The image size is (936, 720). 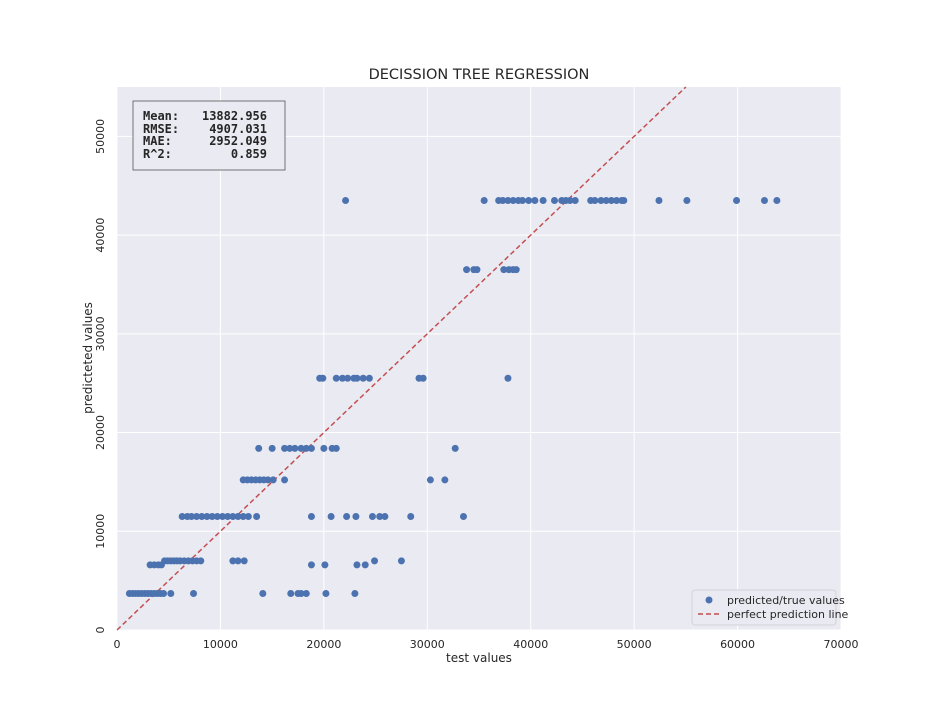 I want to click on y-axis-label: predicteted values, so click(x=88, y=358).